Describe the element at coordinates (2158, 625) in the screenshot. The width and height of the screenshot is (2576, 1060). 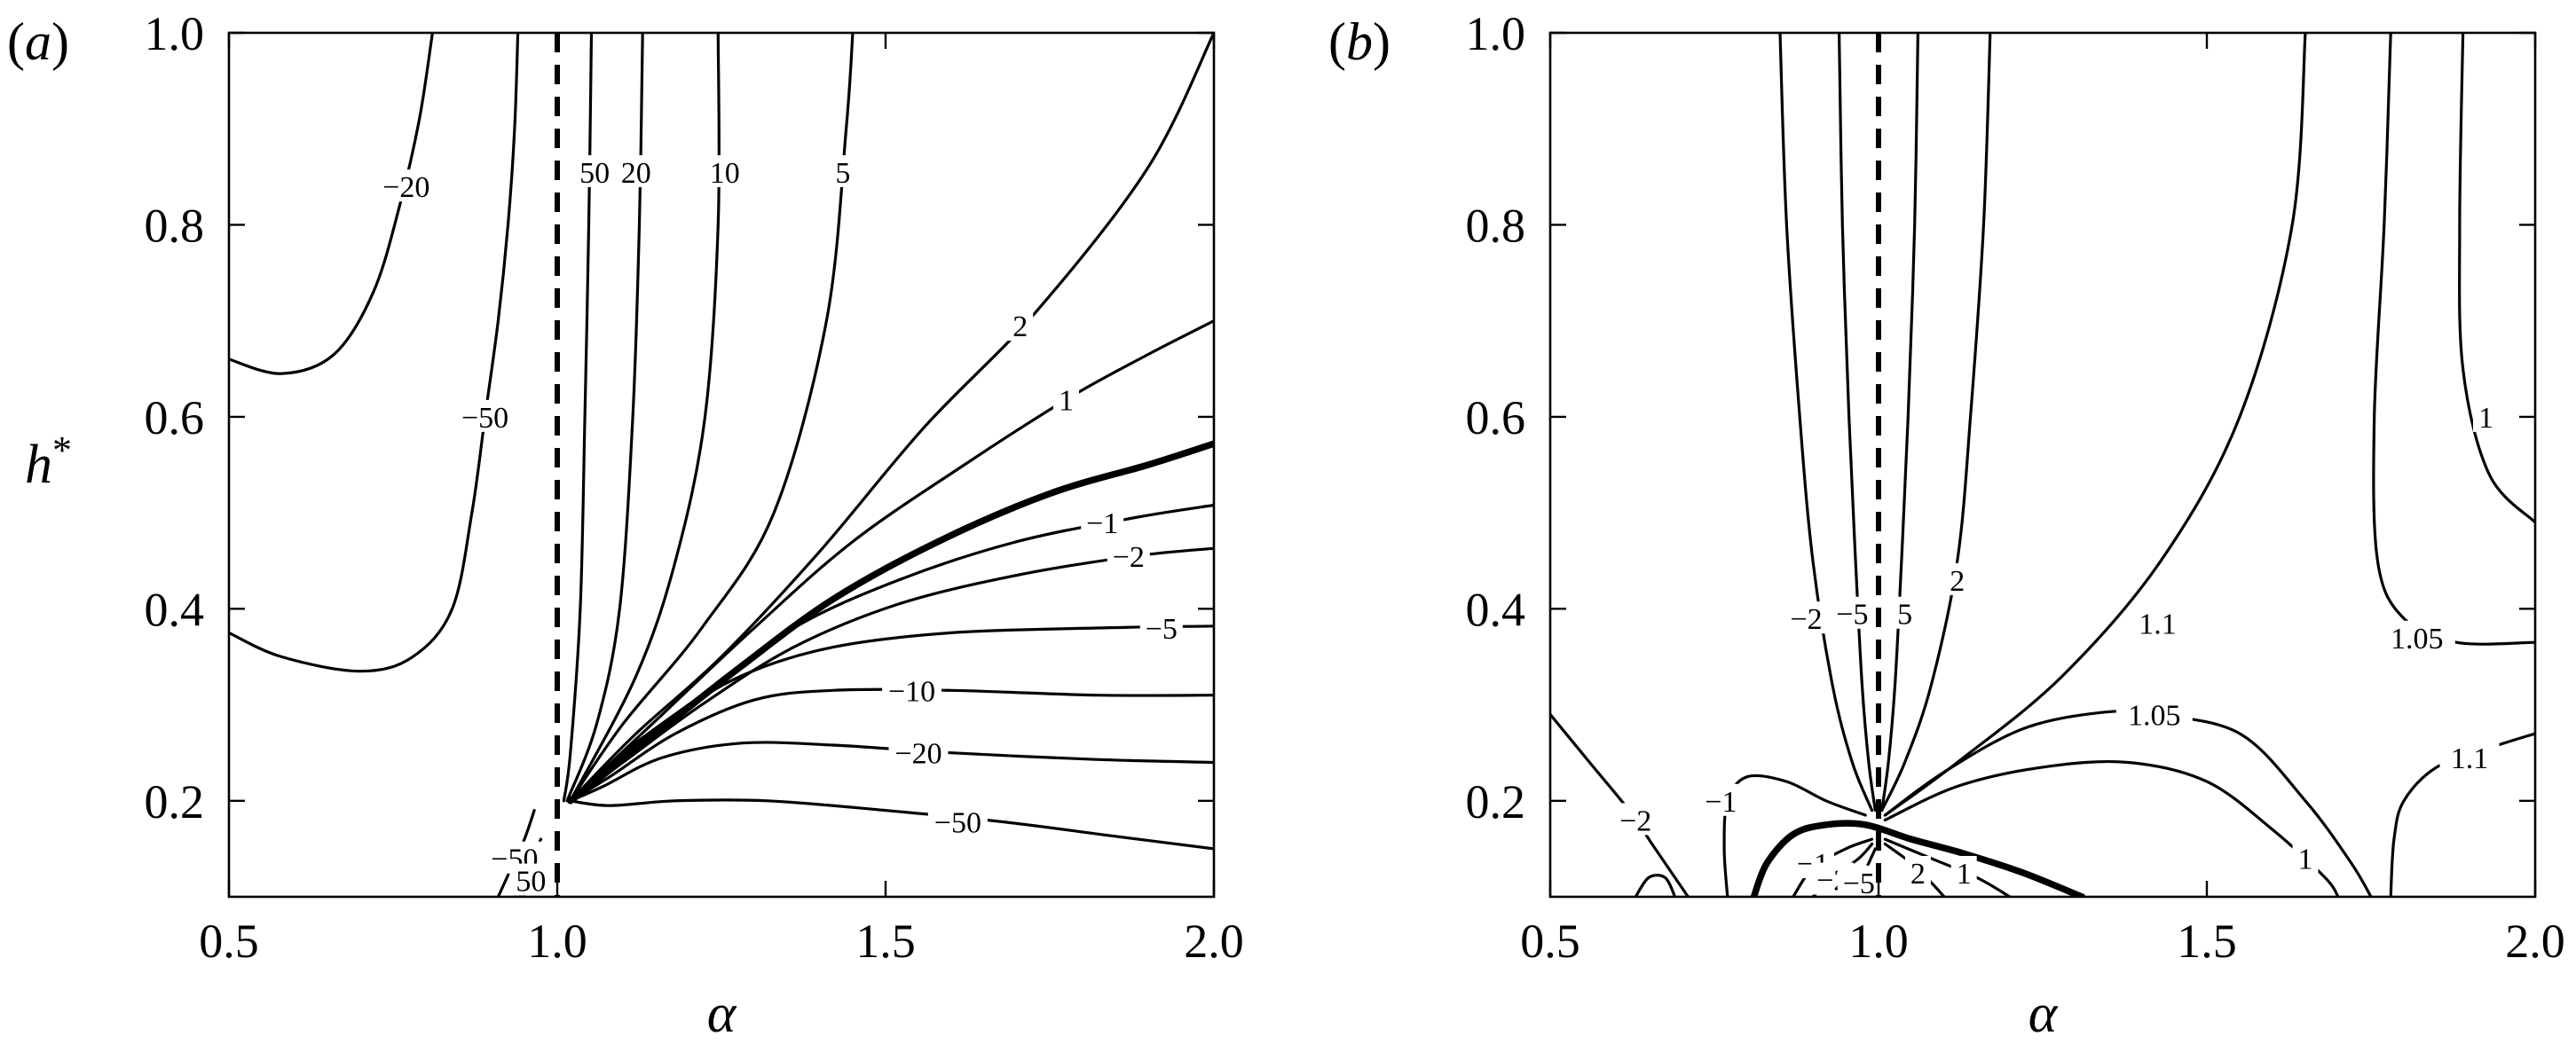
I see `contour-label-4: 1.1` at that location.